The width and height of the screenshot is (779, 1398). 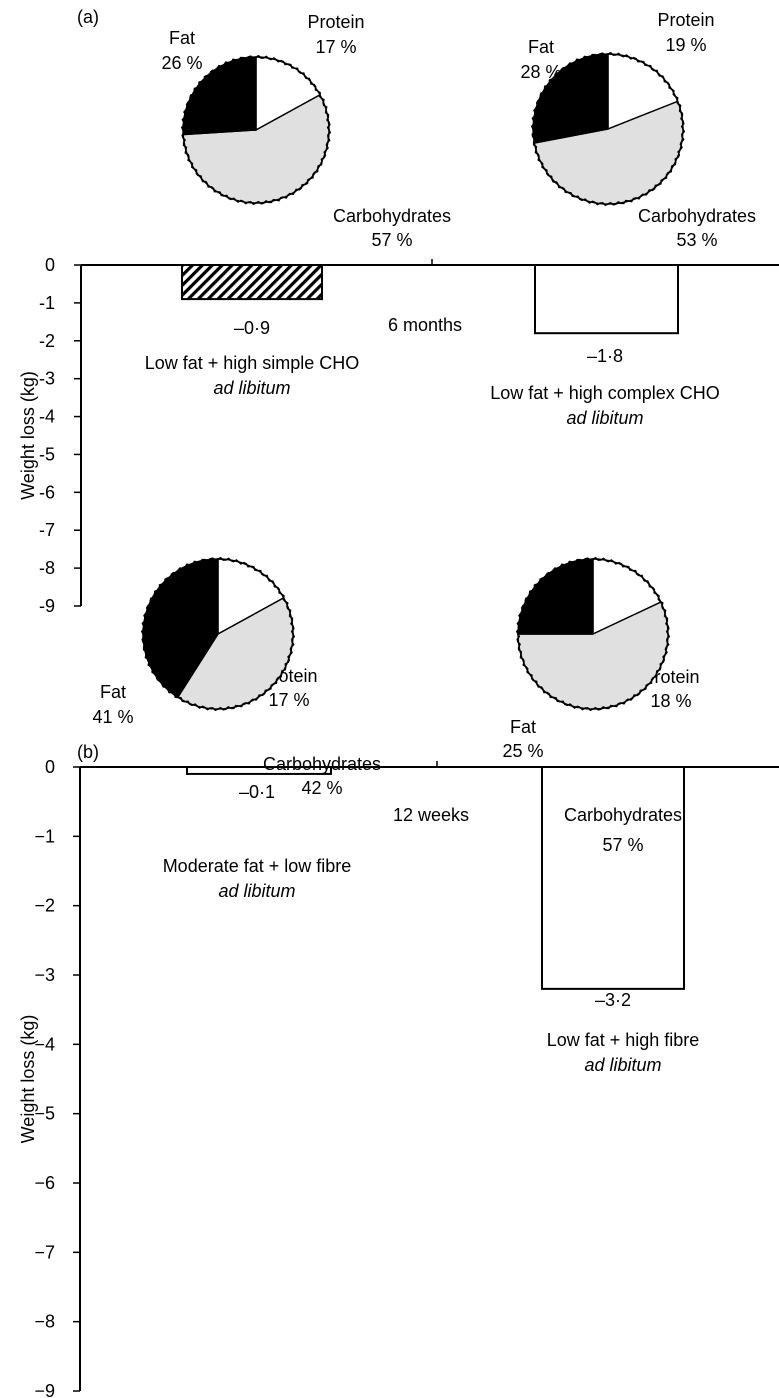 What do you see at coordinates (44, 1322) in the screenshot?
I see `y-tick-label: −8` at bounding box center [44, 1322].